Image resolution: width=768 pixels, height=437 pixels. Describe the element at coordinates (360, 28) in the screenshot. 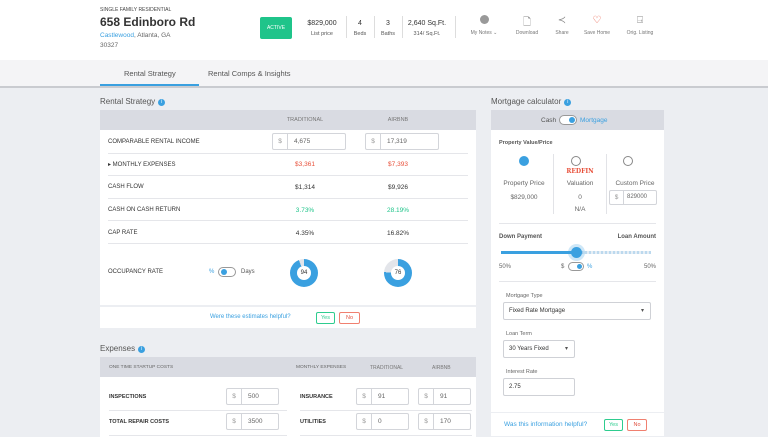

I see `beds: 4 Beds` at that location.